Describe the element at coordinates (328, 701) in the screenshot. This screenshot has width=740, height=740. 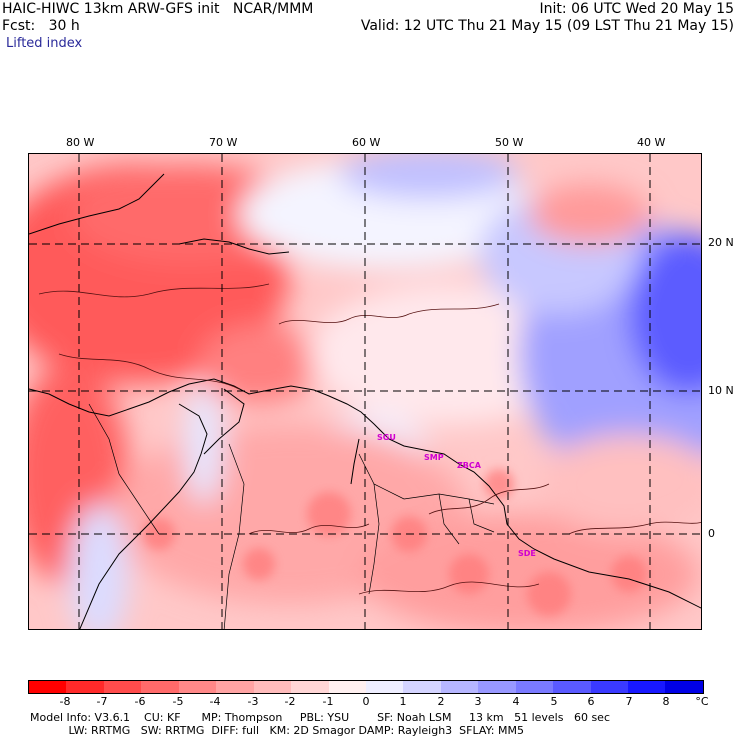
I see `colorbar-tick: -1` at that location.